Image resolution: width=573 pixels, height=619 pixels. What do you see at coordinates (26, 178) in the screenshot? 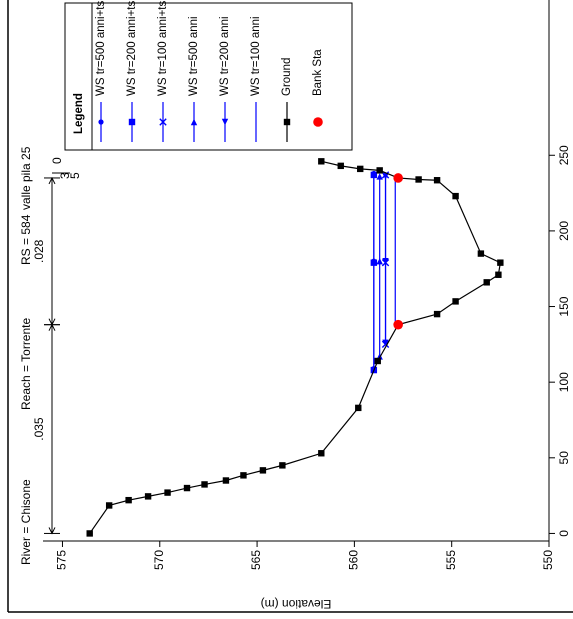
I see `title-part: valle pila 25` at bounding box center [26, 178].